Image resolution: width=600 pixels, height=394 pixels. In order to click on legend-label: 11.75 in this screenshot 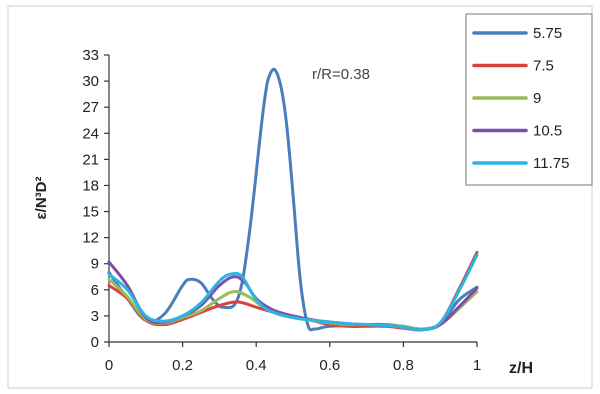, I will do `click(551, 163)`.